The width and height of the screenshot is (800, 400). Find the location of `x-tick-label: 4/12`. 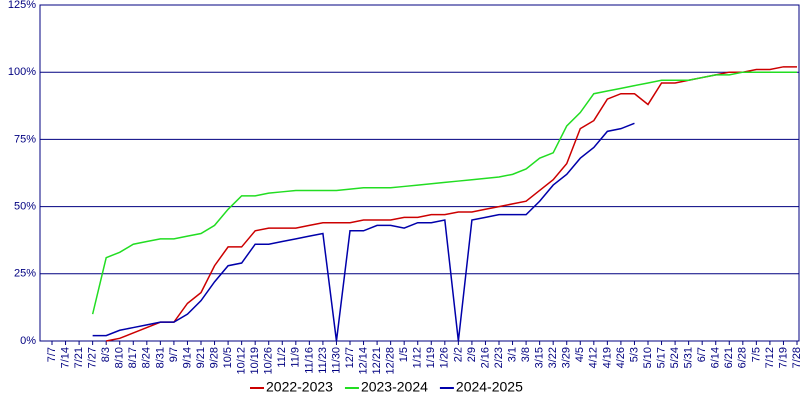

x-tick-label: 4/12 is located at coordinates (594, 357).